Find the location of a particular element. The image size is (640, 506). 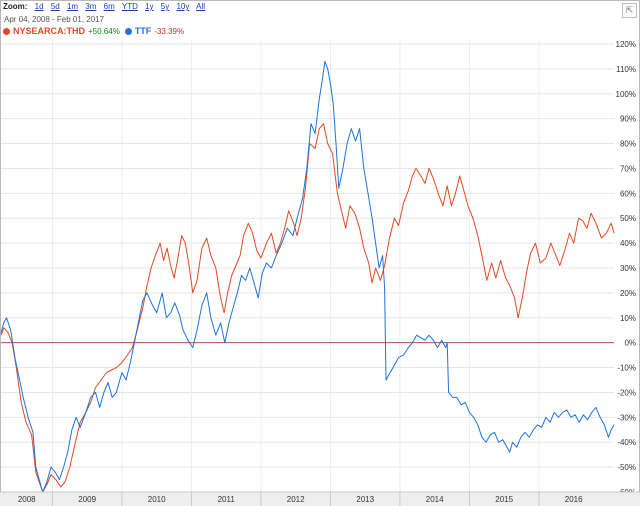

legend: NYSEARCA:THD +50.64% TTF -33.39% is located at coordinates (93, 31).